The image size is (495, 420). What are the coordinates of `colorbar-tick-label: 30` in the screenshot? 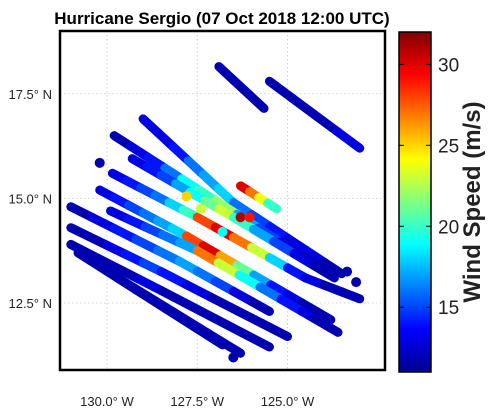 It's located at (448, 65).